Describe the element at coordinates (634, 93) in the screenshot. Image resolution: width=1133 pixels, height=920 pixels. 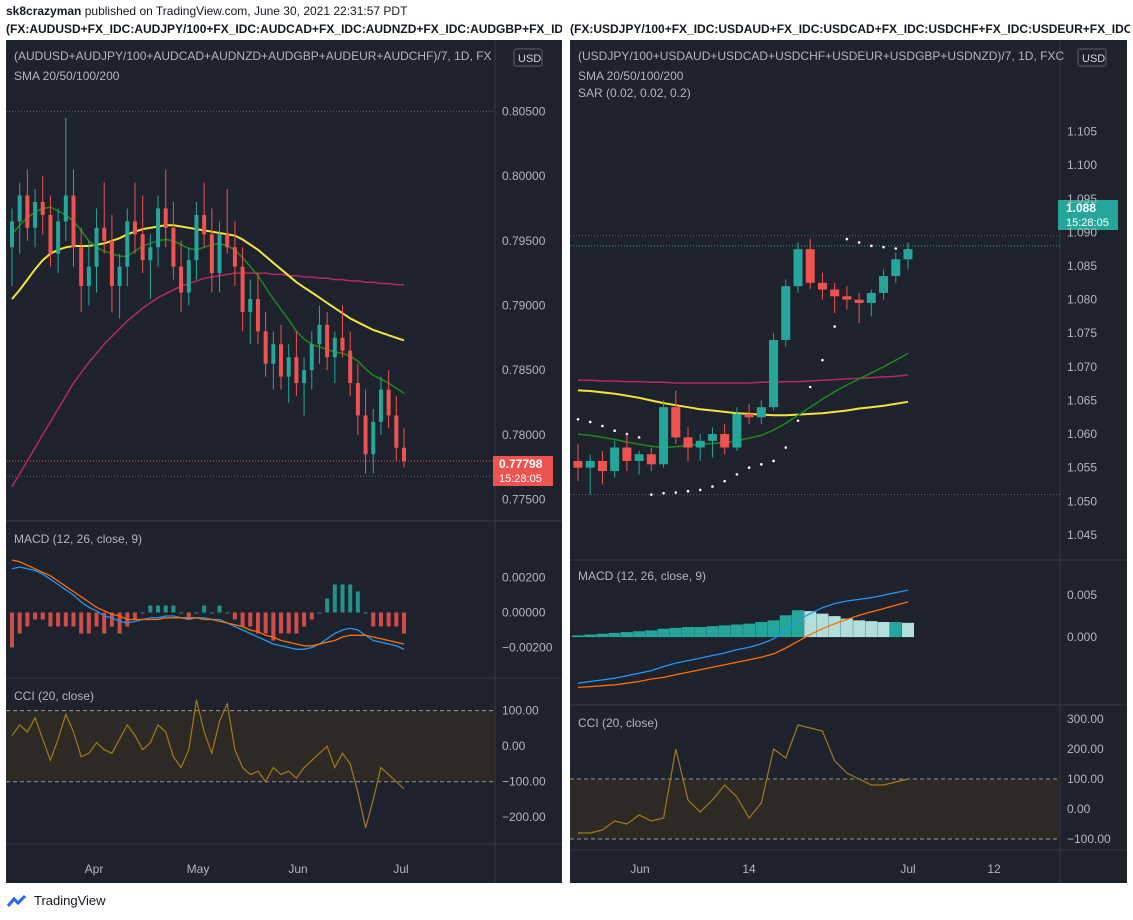
I see `right-sar-label: SAR (0.02, 0.02, 0.2)` at that location.